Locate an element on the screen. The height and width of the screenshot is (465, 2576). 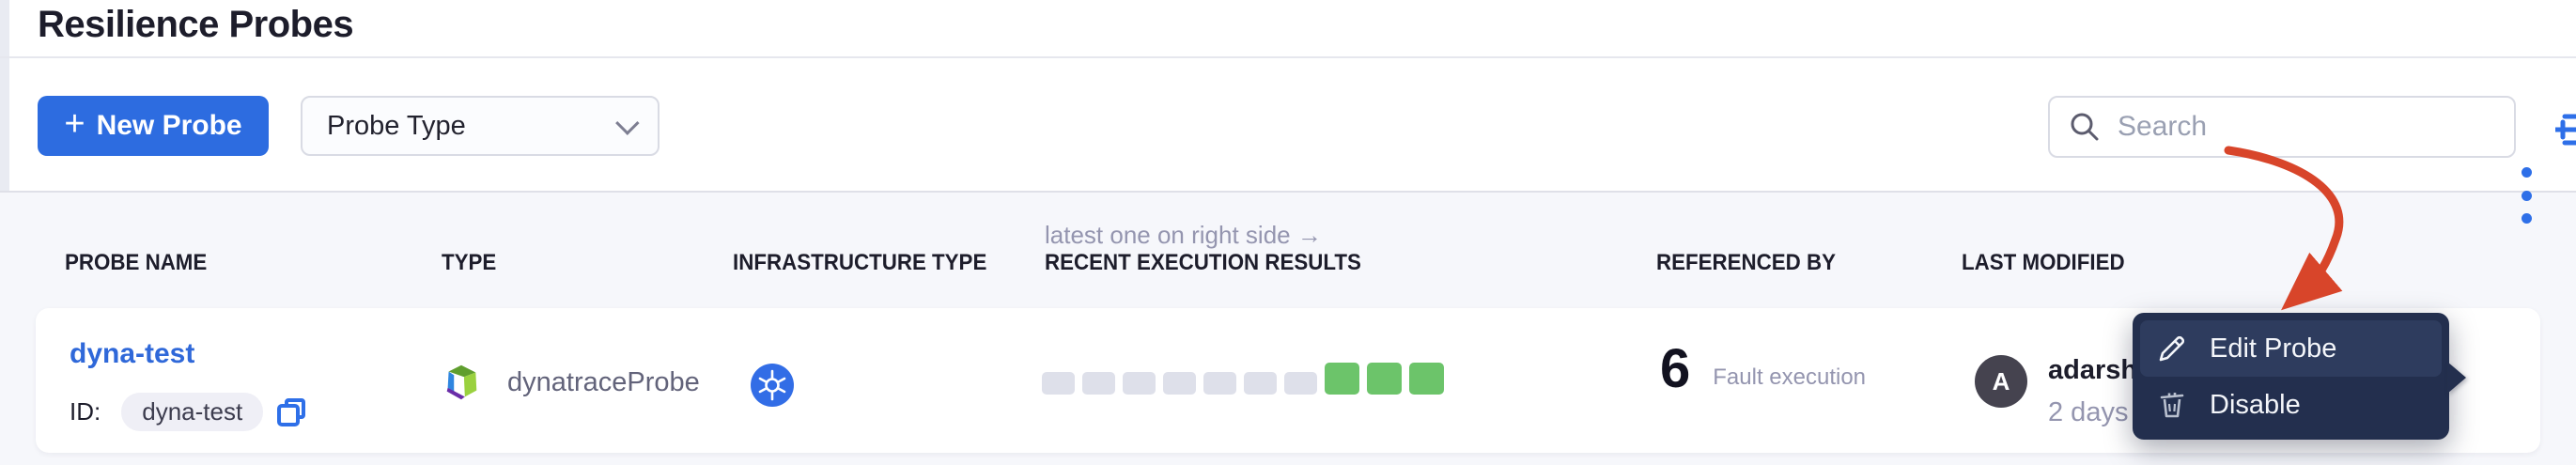
last-modified-time: 2 days a is located at coordinates (2093, 412).